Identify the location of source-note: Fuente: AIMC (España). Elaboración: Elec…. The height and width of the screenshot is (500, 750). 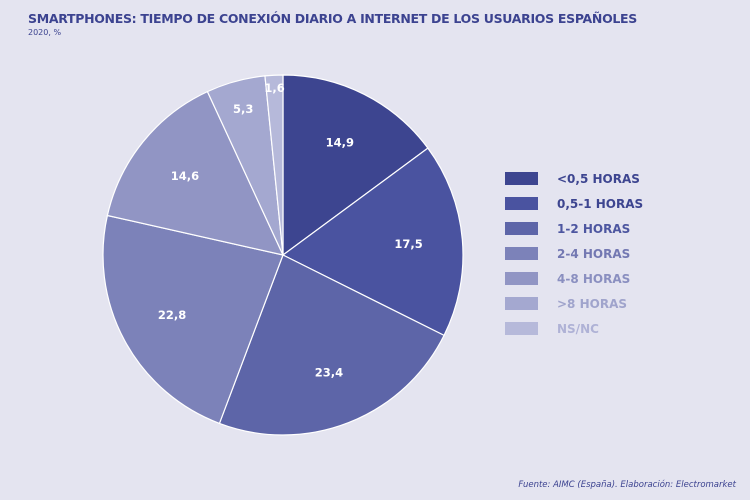
(627, 485).